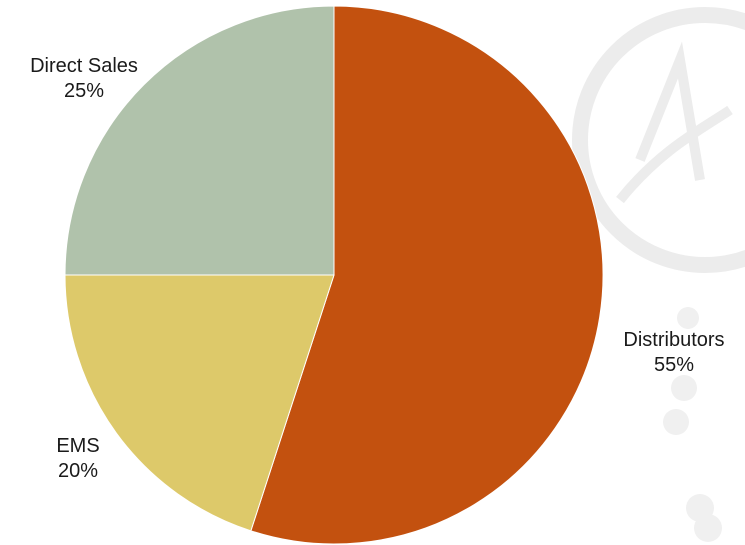 This screenshot has width=745, height=545. What do you see at coordinates (77, 446) in the screenshot?
I see `slice-label-category: EMS` at bounding box center [77, 446].